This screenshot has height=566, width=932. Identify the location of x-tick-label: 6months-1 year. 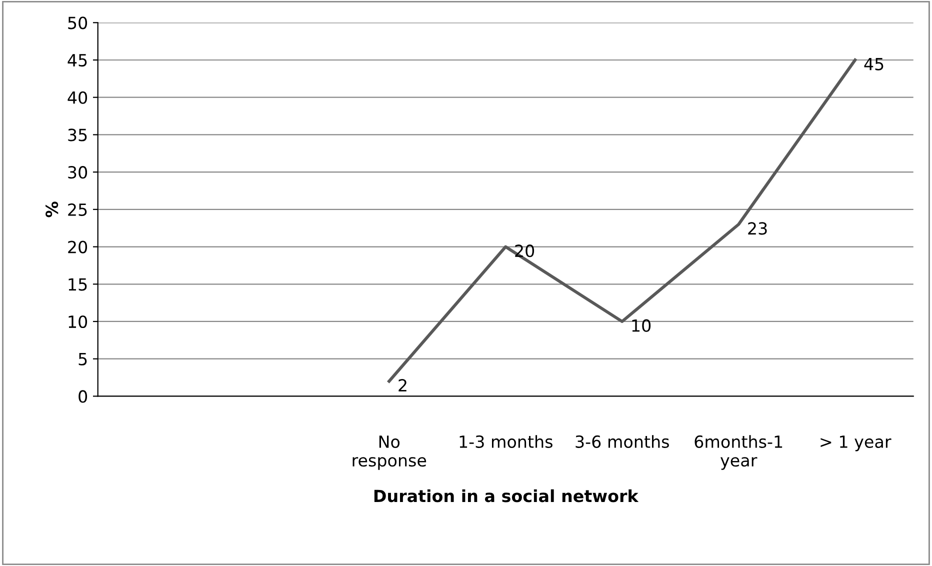
(738, 452).